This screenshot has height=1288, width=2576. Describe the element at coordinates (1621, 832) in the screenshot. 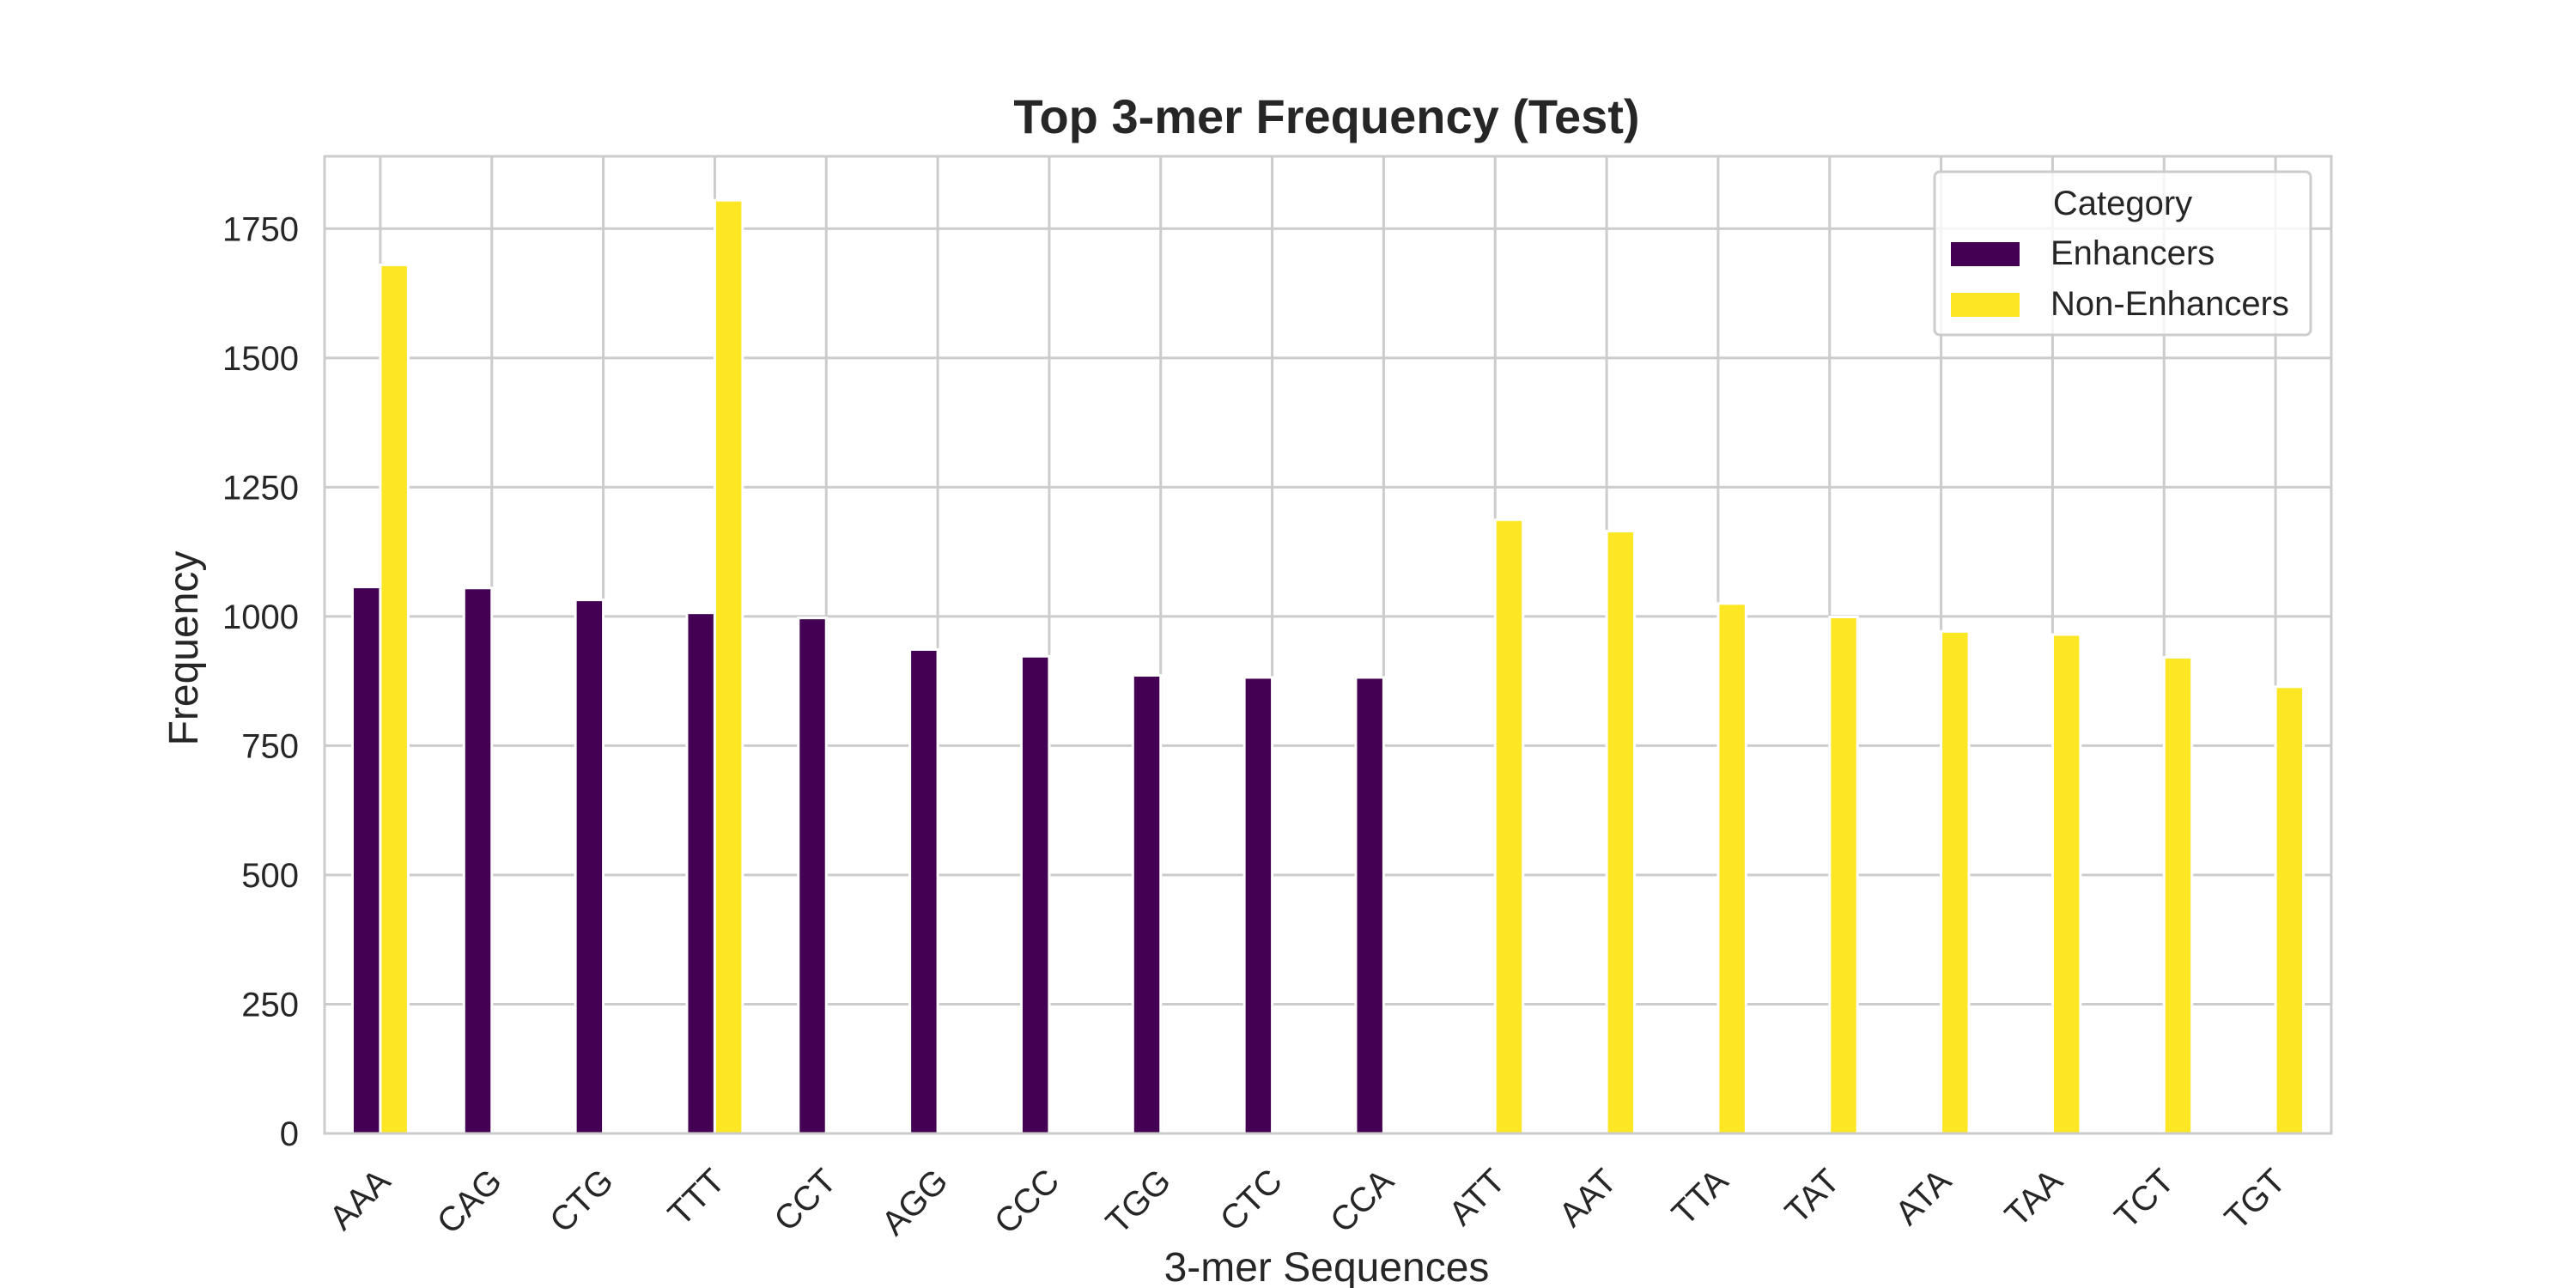

I see `bar-non-enhancers-aat` at that location.